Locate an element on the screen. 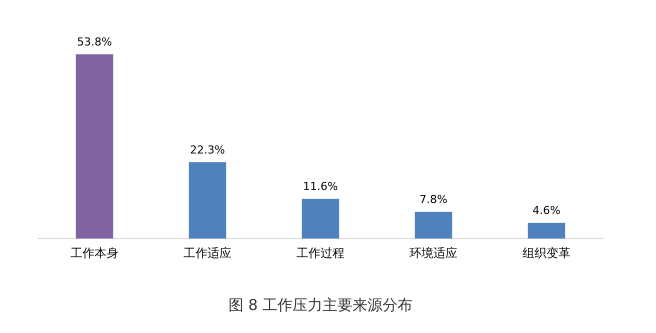 The width and height of the screenshot is (656, 333). data-label: 53.8% is located at coordinates (94, 42).